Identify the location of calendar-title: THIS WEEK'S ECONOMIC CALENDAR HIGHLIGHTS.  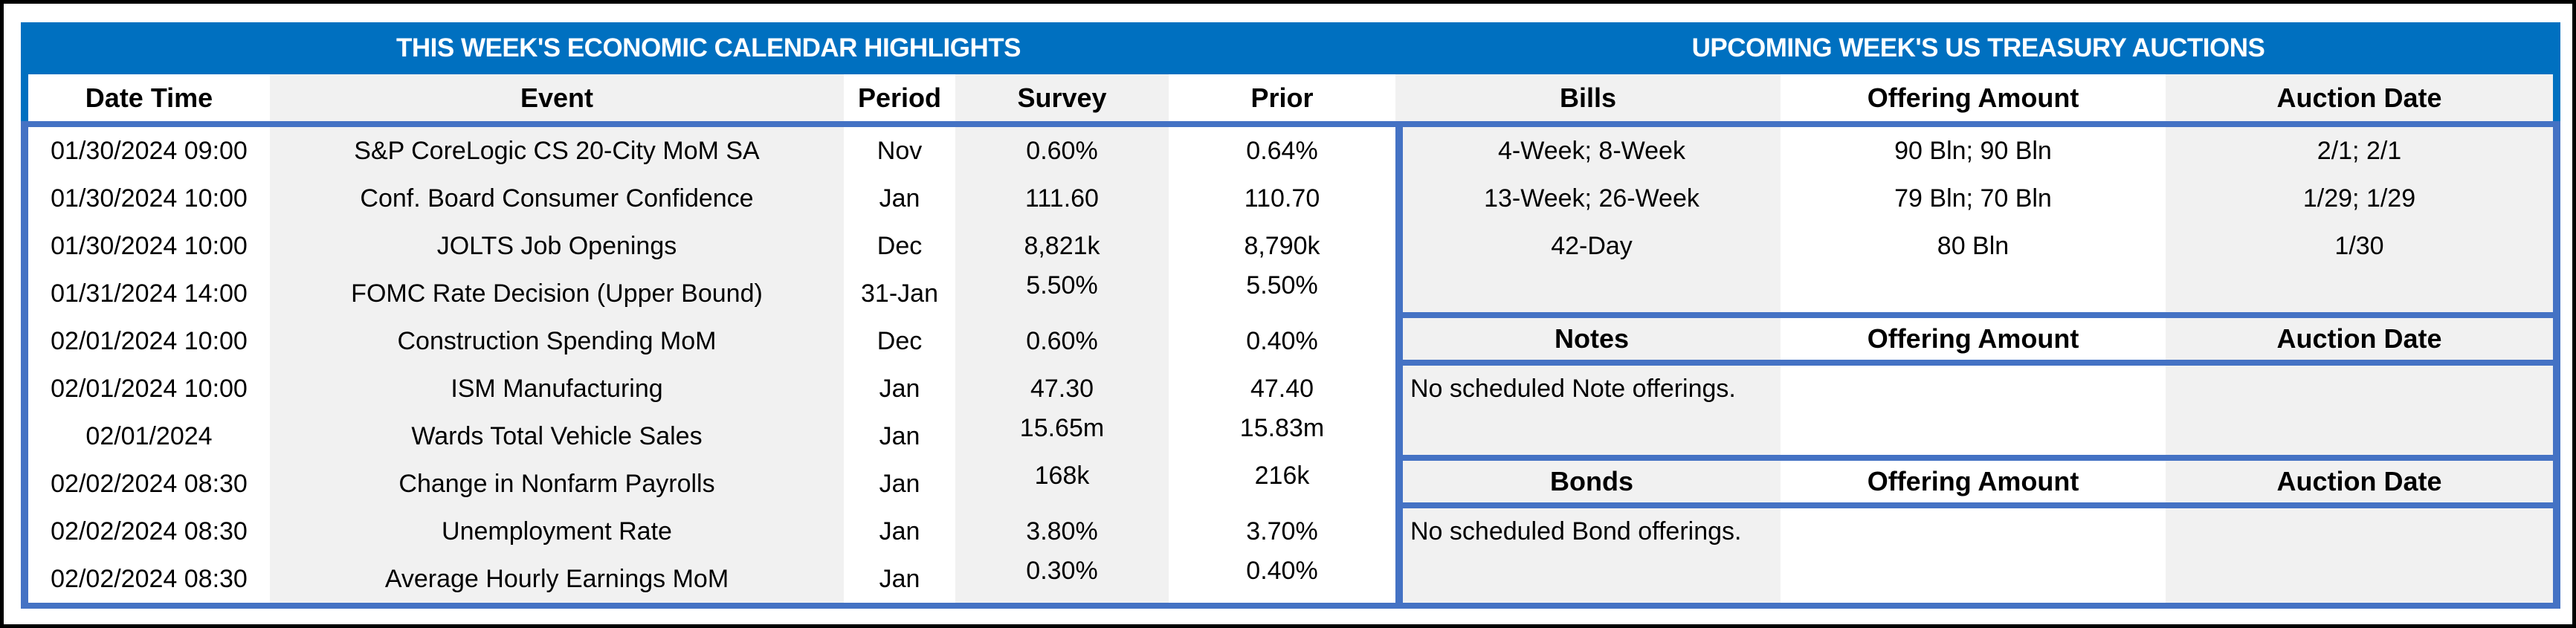
(708, 47).